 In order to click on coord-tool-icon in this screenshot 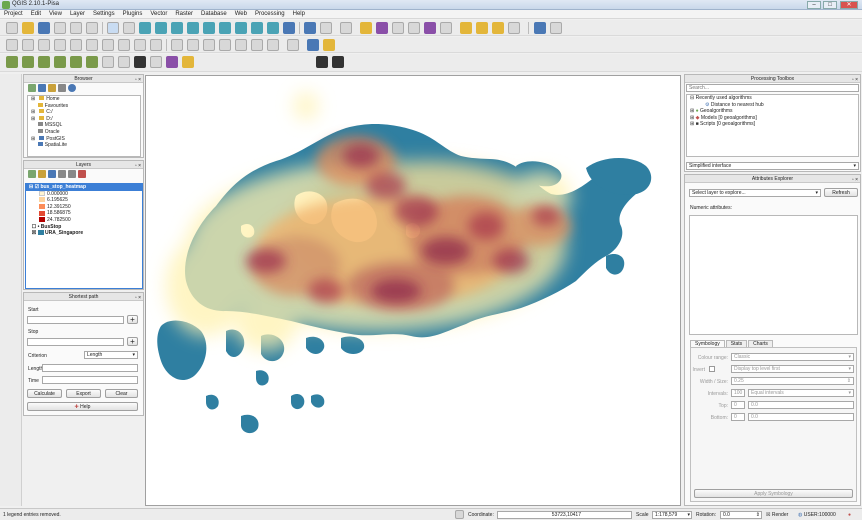, I will do `click(11, 342)`.